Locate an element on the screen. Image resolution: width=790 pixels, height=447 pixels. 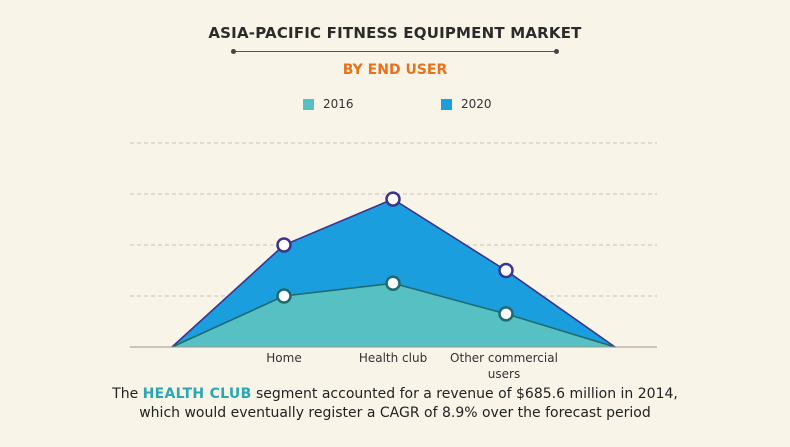
legend-swatch-2016 is located at coordinates (308, 104).